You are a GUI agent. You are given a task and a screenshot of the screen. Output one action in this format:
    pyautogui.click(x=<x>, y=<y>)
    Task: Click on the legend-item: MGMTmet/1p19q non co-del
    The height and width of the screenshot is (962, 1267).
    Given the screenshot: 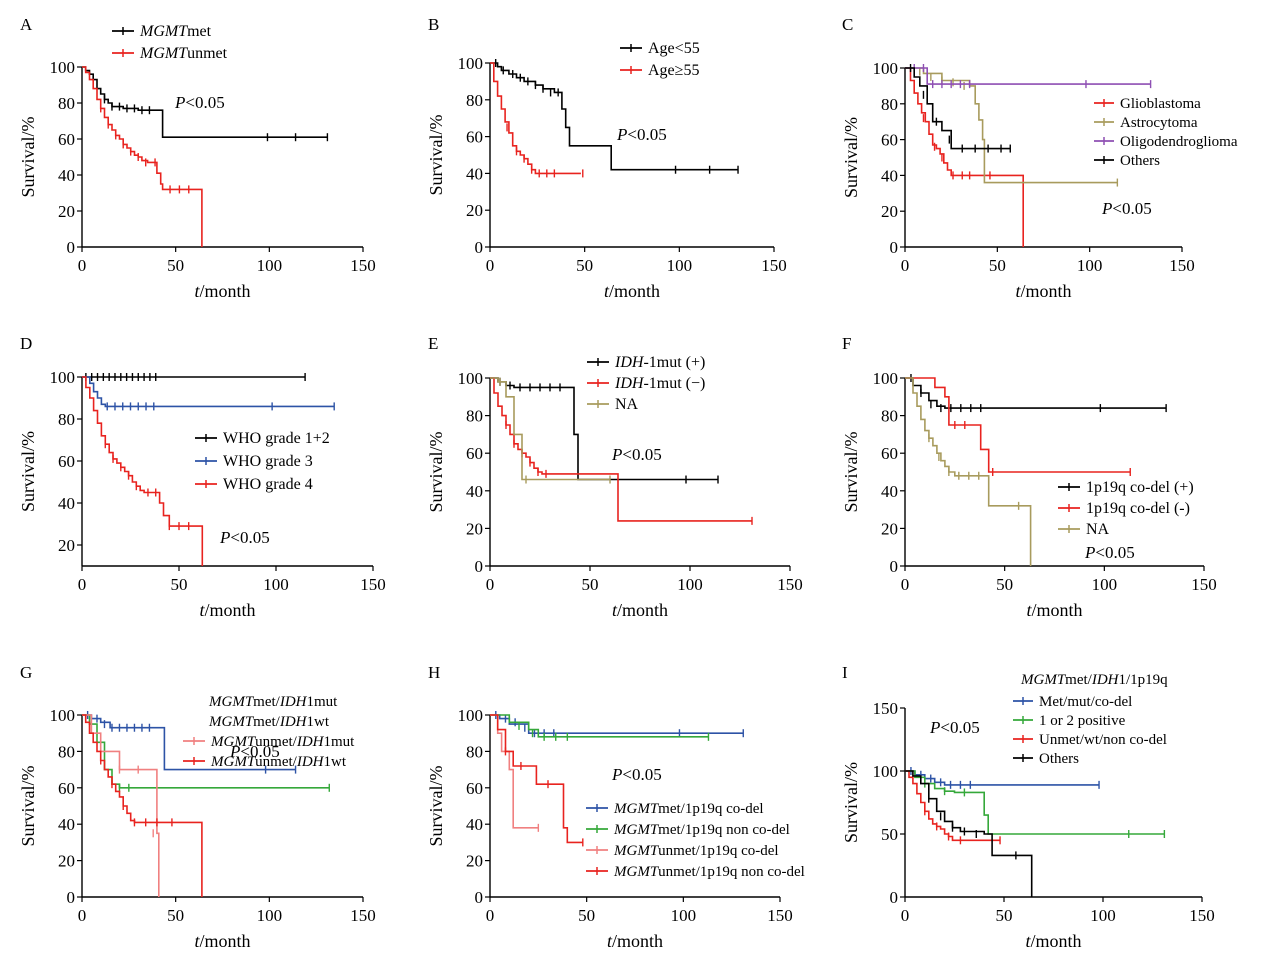 What is the action you would take?
    pyautogui.click(x=688, y=830)
    